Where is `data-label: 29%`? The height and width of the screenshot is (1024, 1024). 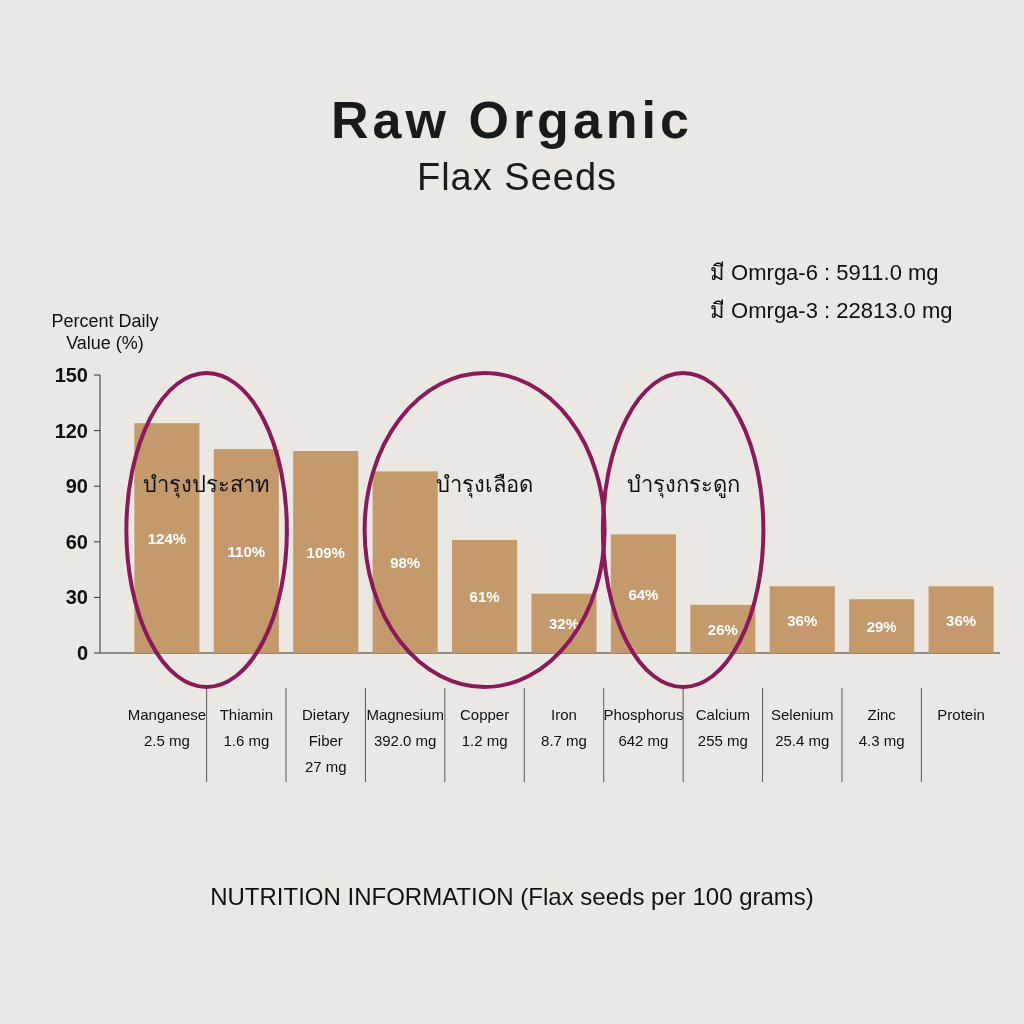 data-label: 29% is located at coordinates (881, 627).